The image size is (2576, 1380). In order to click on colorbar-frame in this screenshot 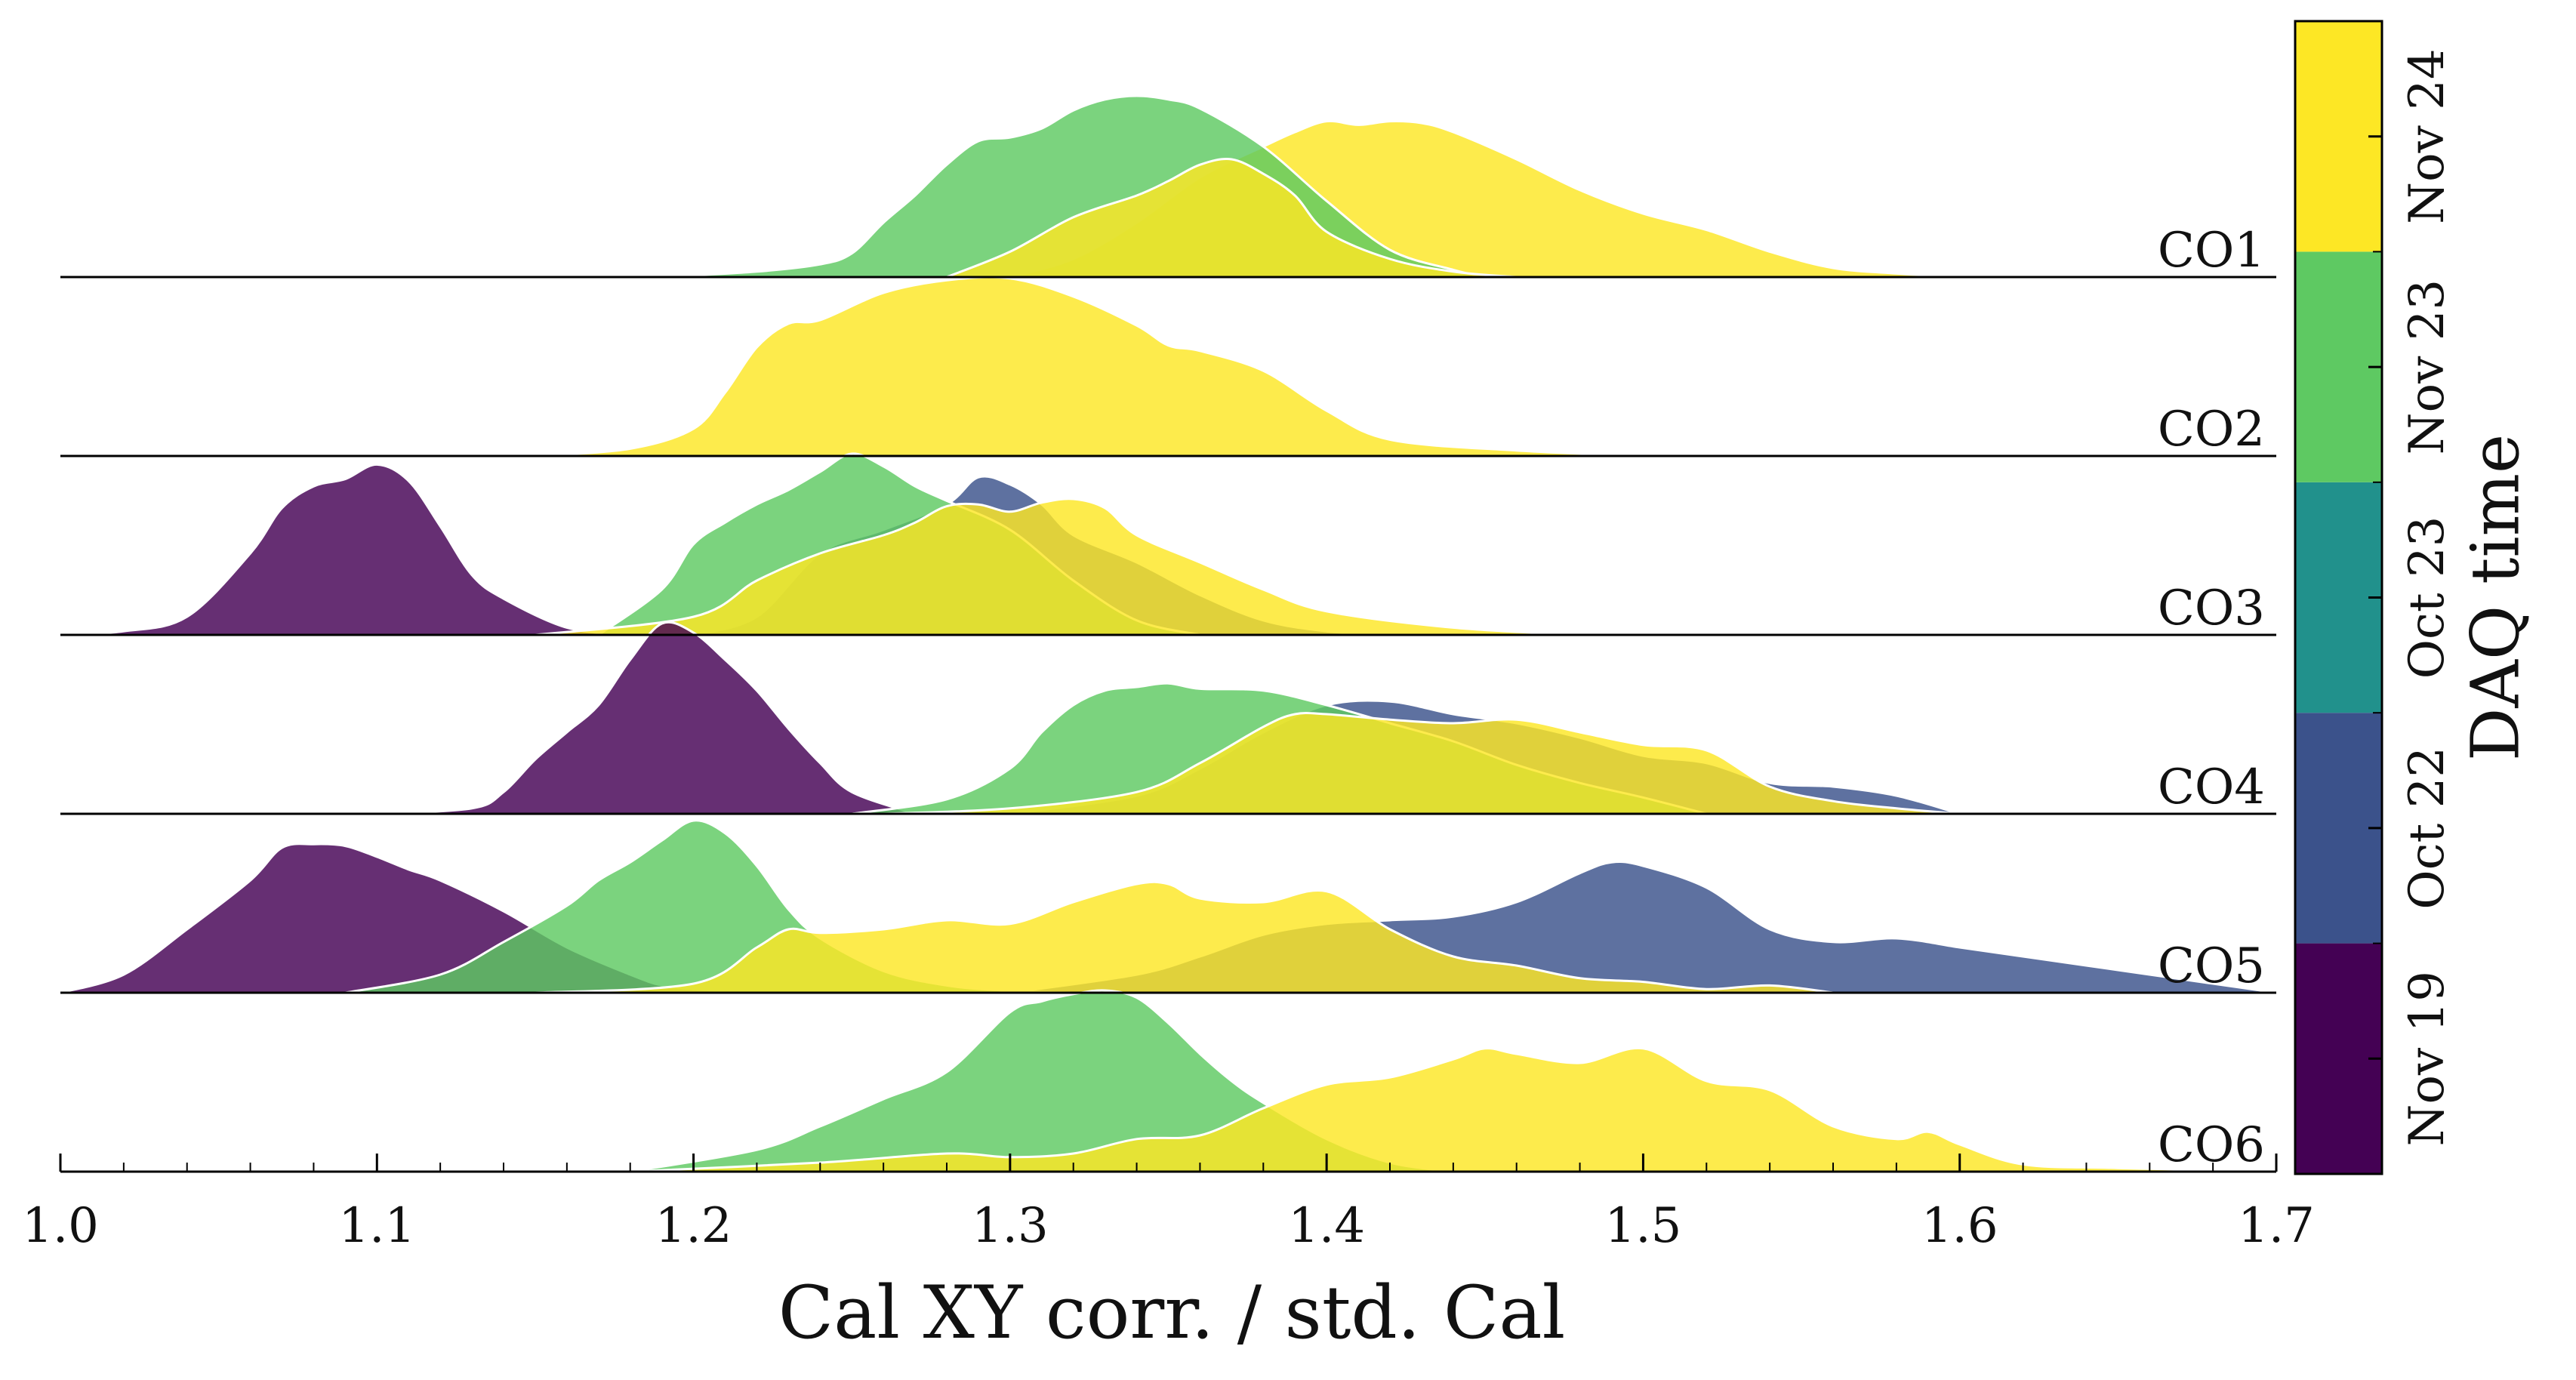, I will do `click(2338, 597)`.